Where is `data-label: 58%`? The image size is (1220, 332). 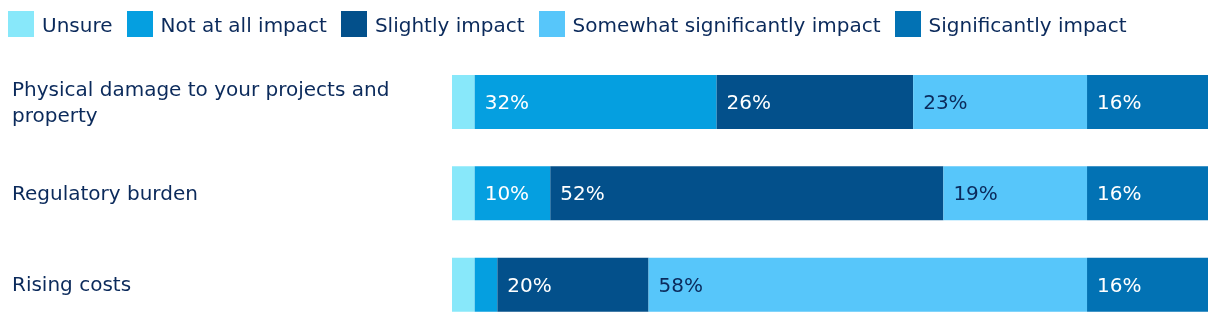
data-label: 58% is located at coordinates (681, 284).